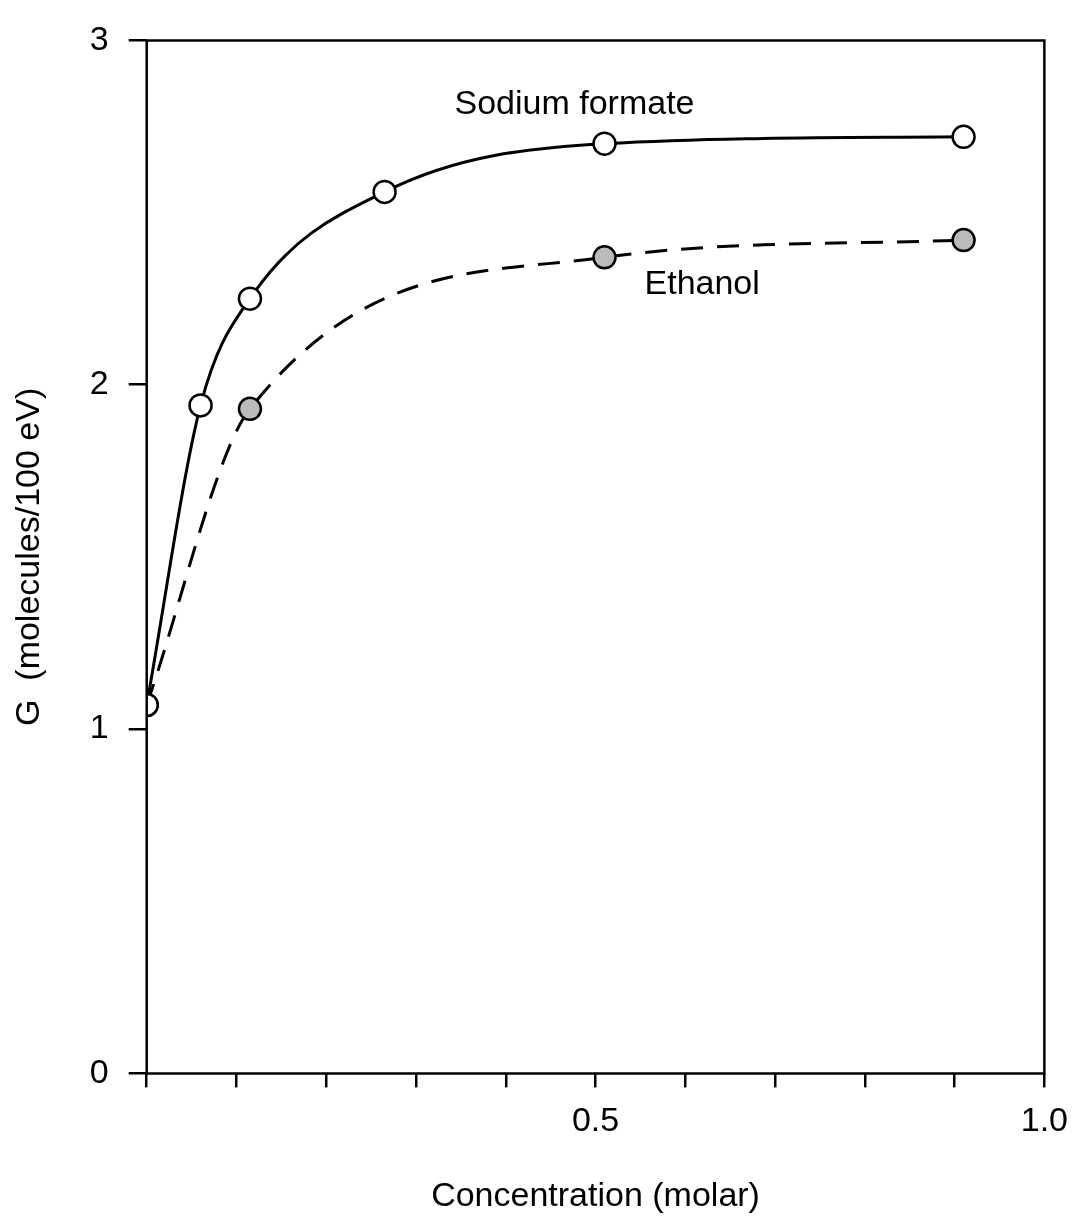 This screenshot has height=1231, width=1082. Describe the element at coordinates (574, 102) in the screenshot. I see `series-label: Sodium formate` at that location.